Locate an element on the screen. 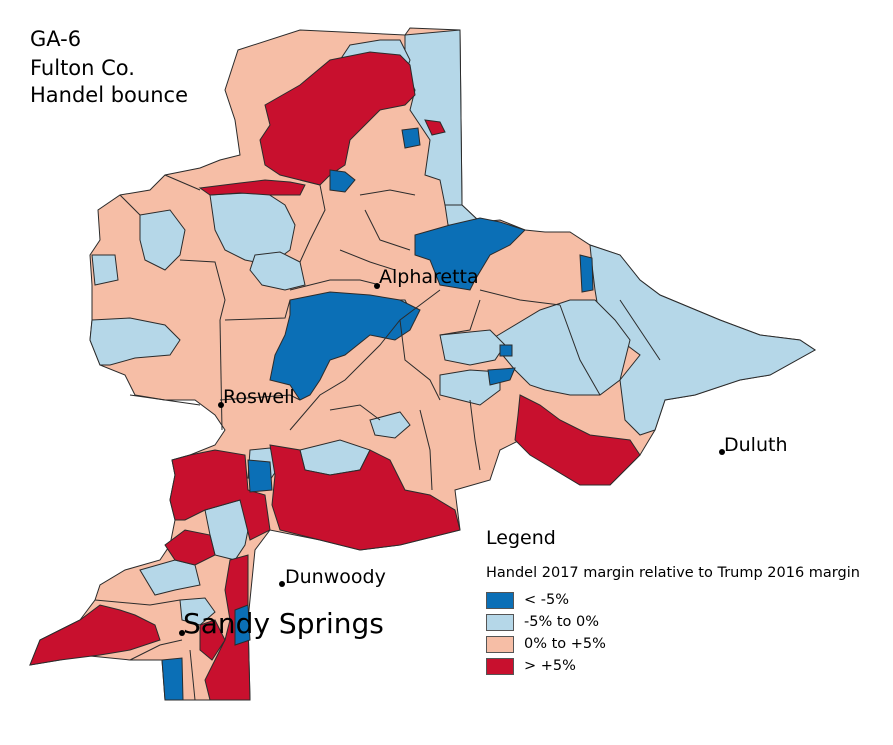  place-label-roswell: Roswell is located at coordinates (259, 397).